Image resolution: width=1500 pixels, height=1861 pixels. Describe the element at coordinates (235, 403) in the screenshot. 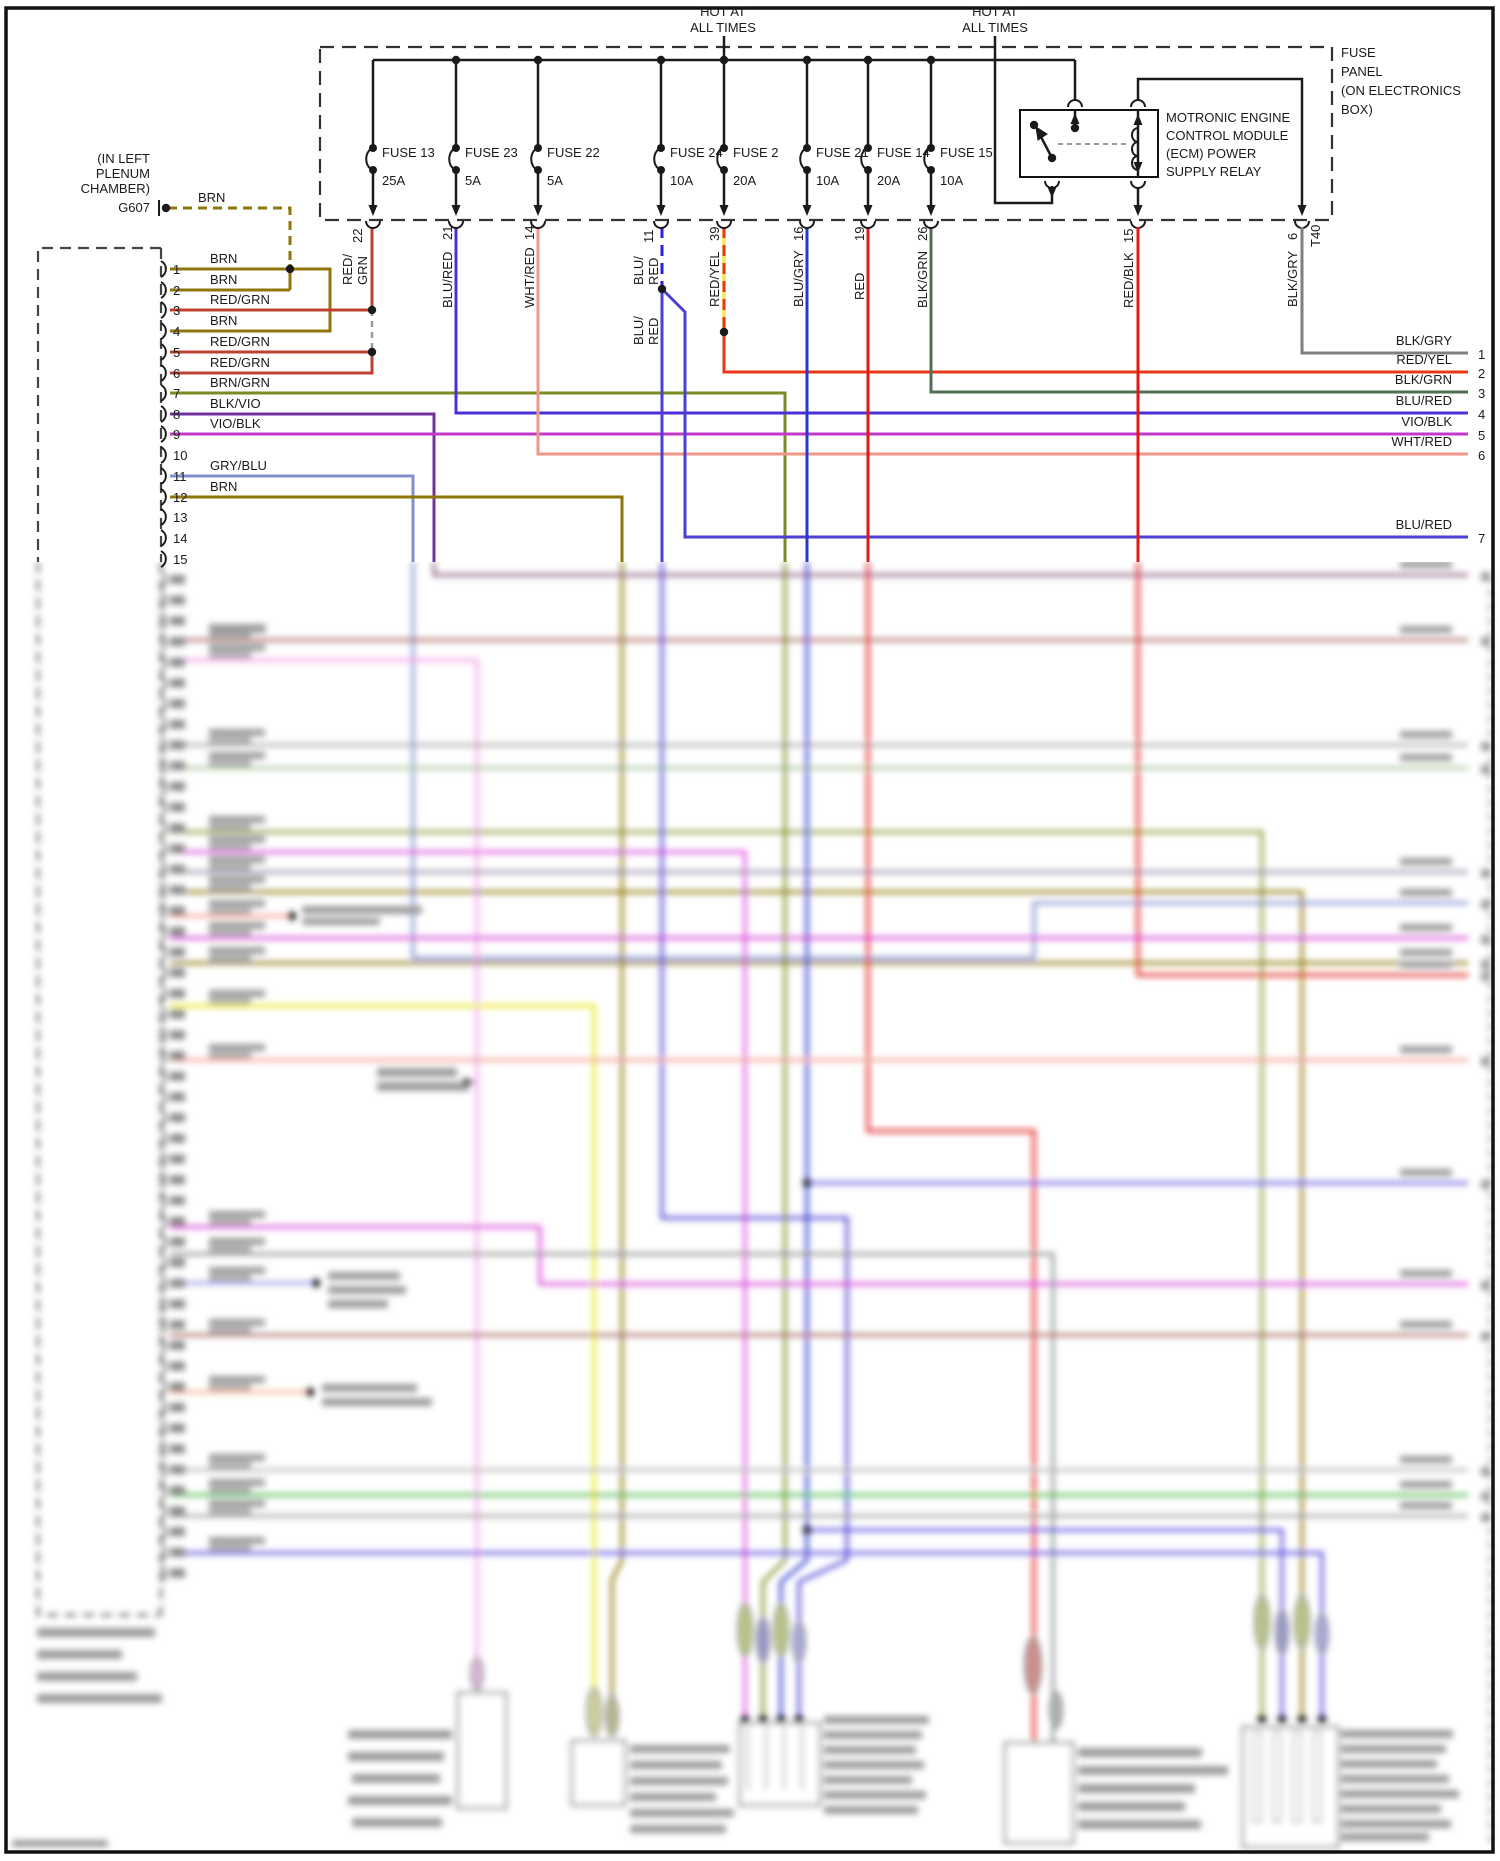

I see `label: BLK/VIO` at that location.